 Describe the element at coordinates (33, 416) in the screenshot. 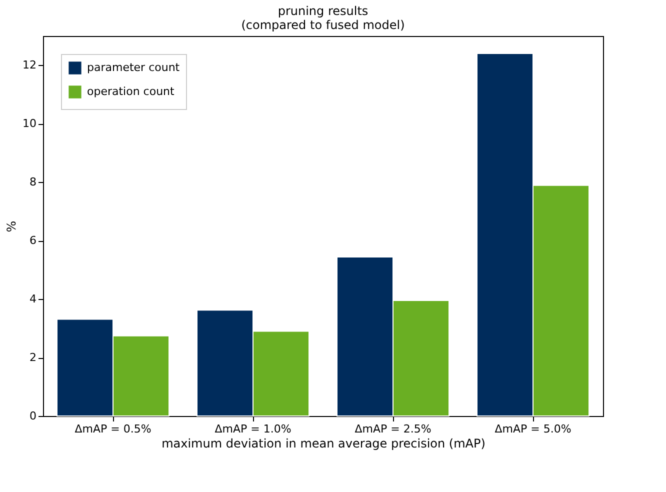

I see `y-tick-label: 0` at that location.